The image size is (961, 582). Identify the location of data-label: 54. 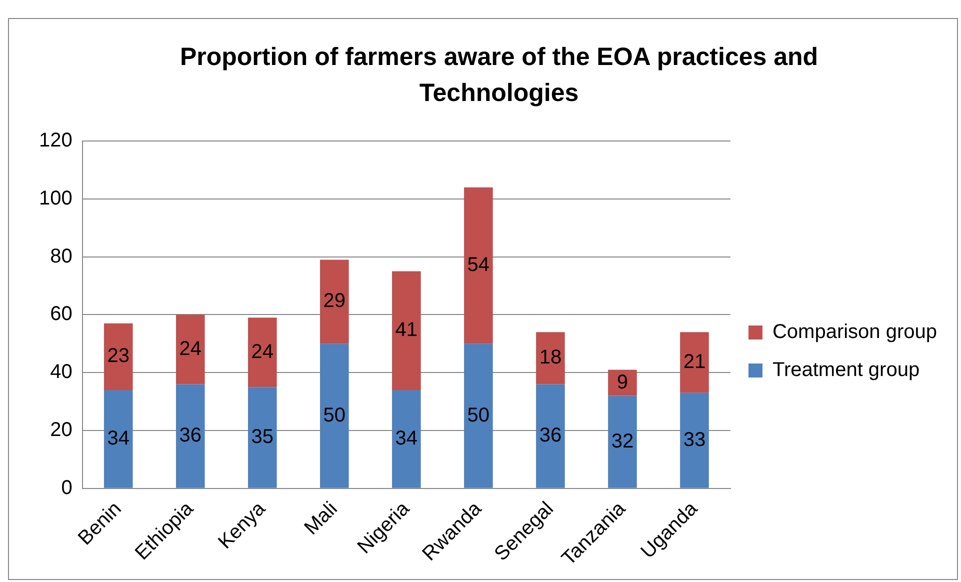
(478, 265).